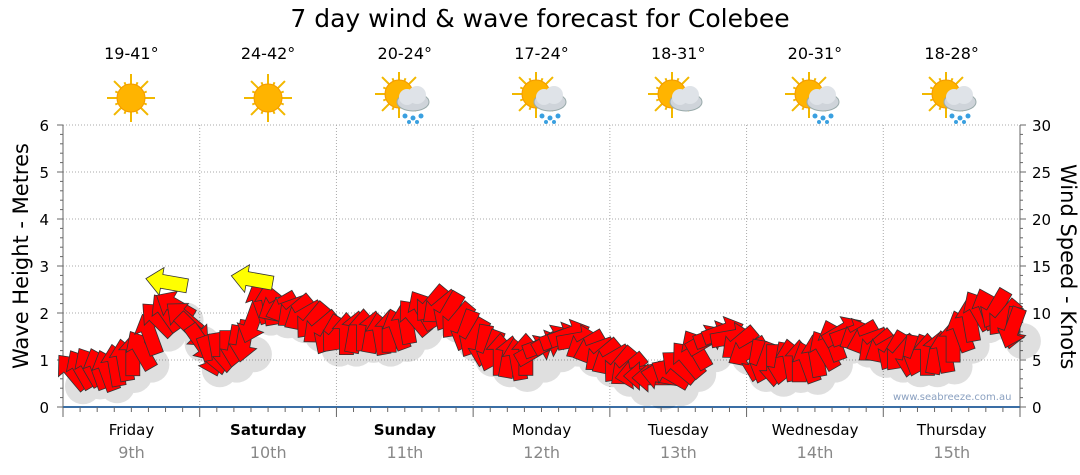  Describe the element at coordinates (951, 430) in the screenshot. I see `day-label: Thursday` at that location.